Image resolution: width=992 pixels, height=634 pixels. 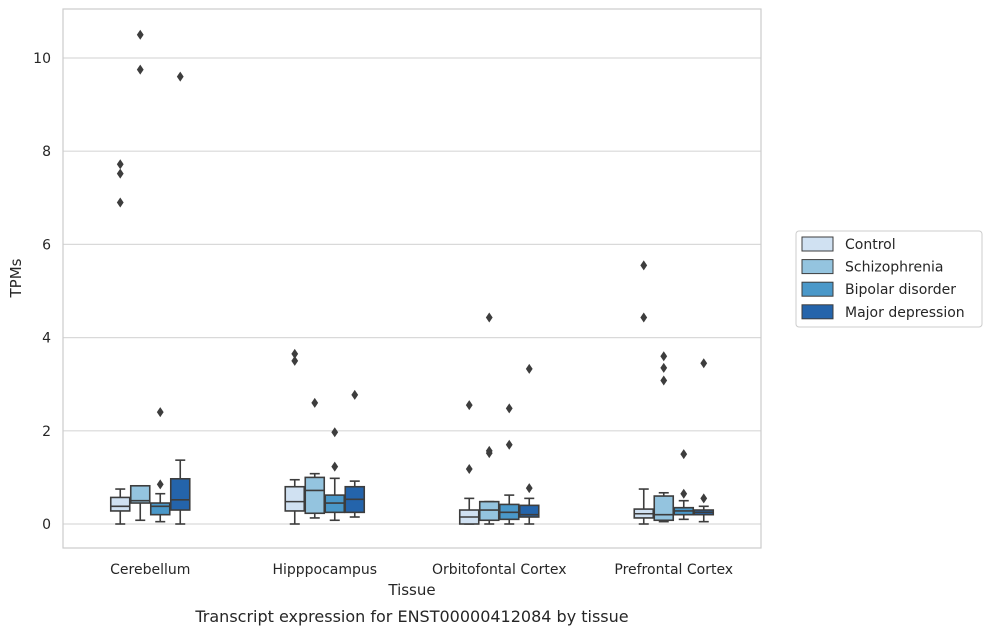 I want to click on x-tick-label: Cerebellum, so click(x=150, y=570).